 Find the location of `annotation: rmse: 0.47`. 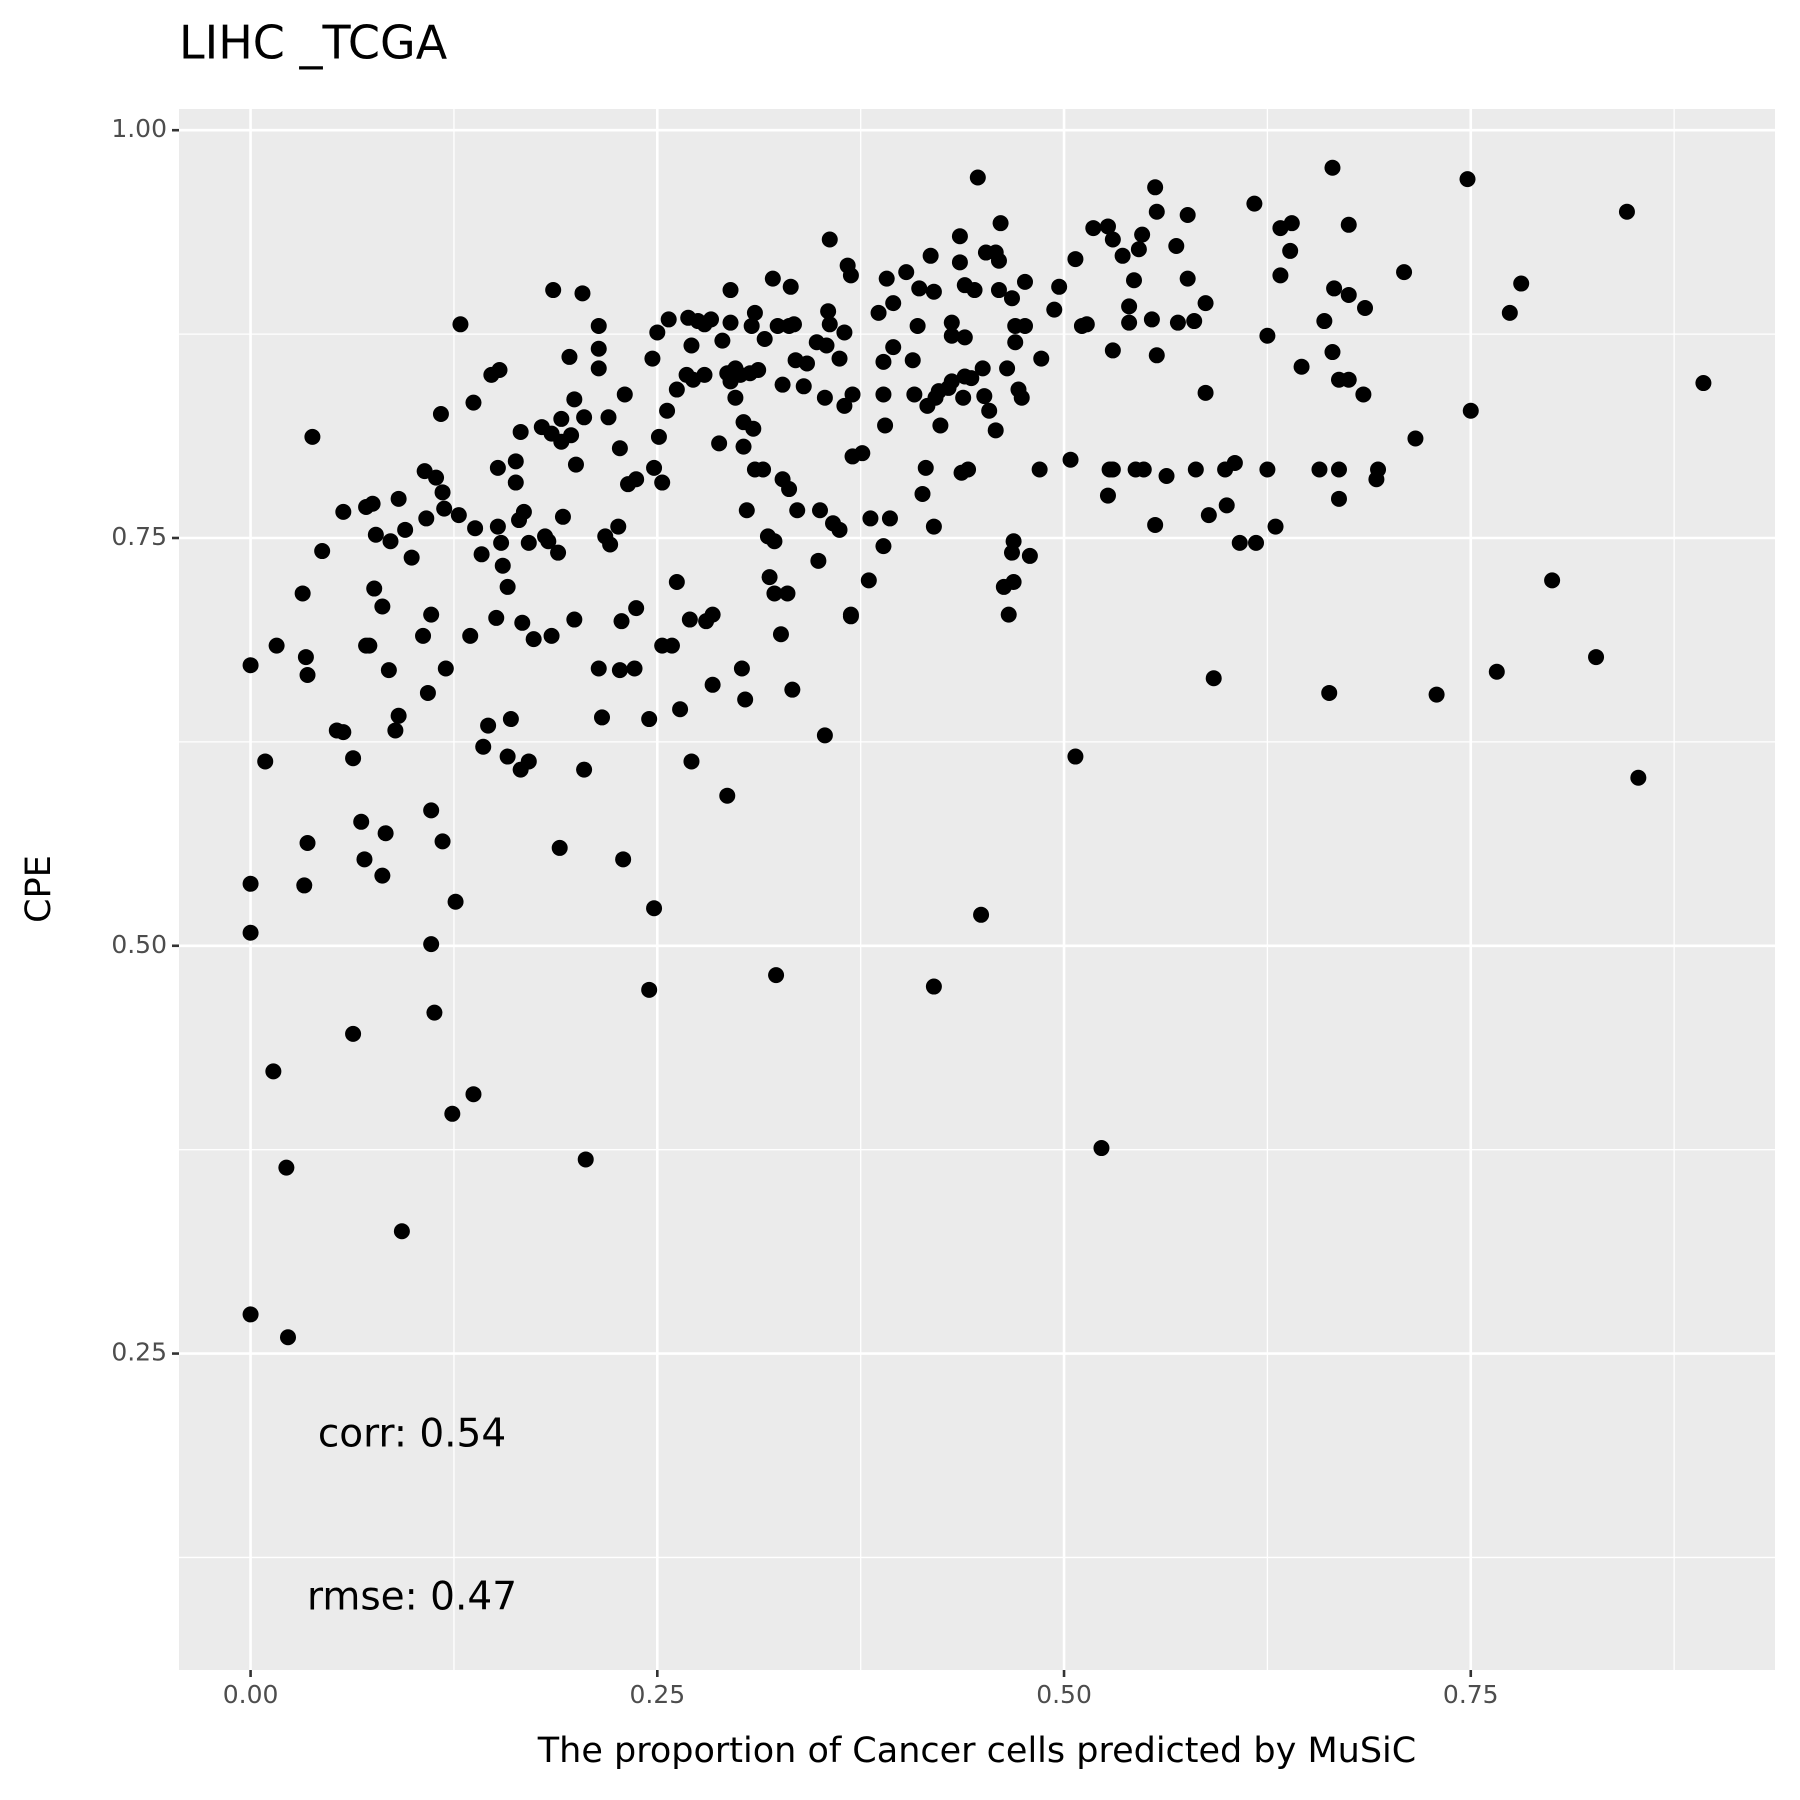

annotation: rmse: 0.47 is located at coordinates (412, 1597).